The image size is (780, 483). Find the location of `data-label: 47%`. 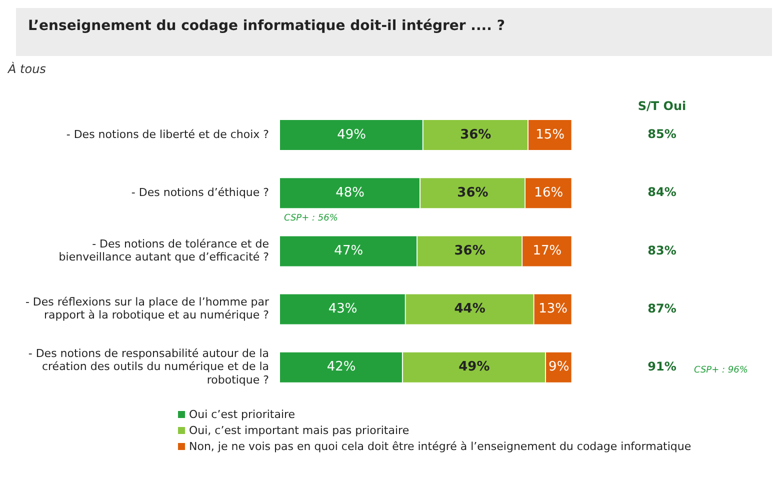

data-label: 47% is located at coordinates (349, 251).